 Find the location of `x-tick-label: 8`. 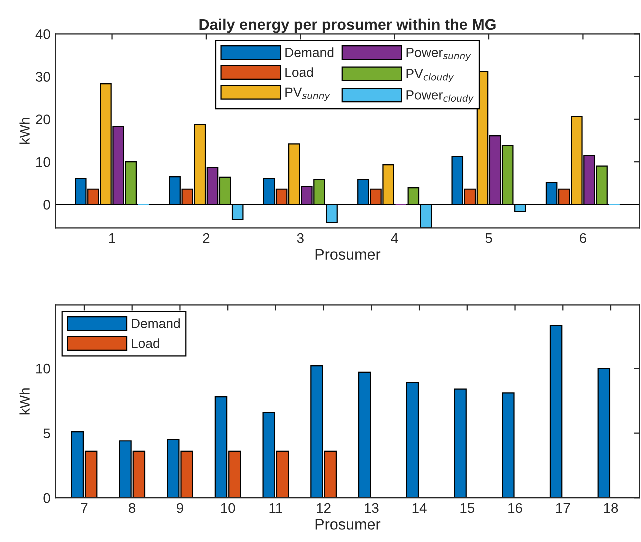

x-tick-label: 8 is located at coordinates (132, 508).